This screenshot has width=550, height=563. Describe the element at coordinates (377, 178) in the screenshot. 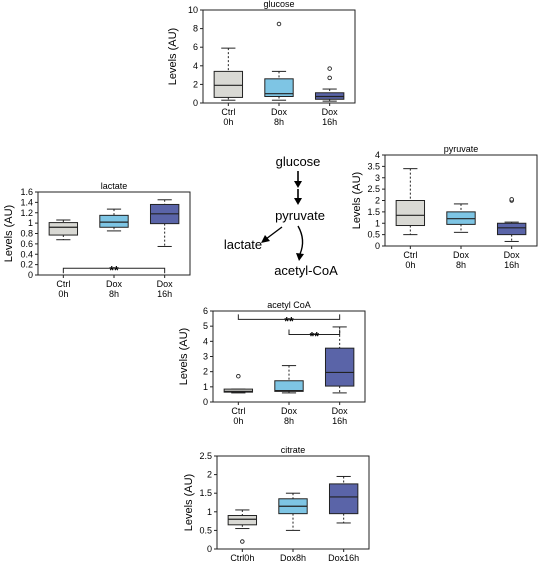

I see `y-tick-label: 3` at that location.